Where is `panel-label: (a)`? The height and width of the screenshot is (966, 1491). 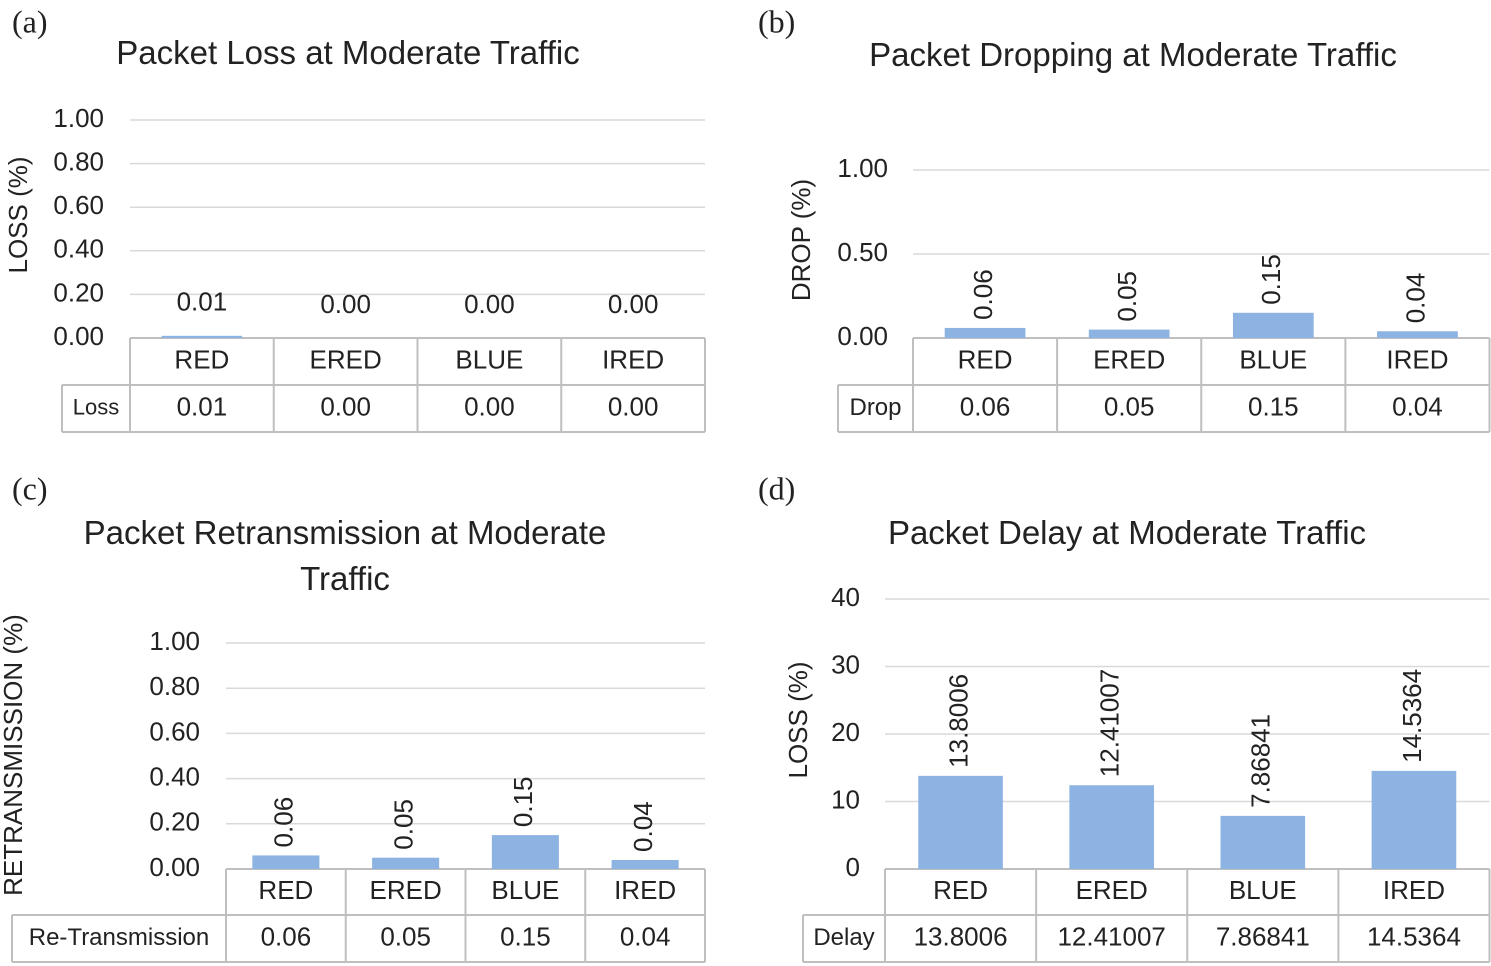
panel-label: (a) is located at coordinates (30, 21).